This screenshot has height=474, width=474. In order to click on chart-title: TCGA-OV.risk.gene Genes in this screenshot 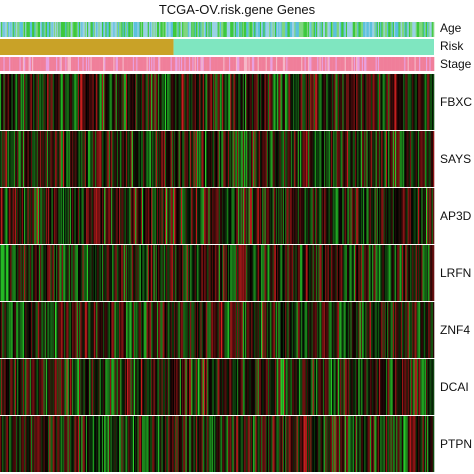, I will do `click(237, 9)`.